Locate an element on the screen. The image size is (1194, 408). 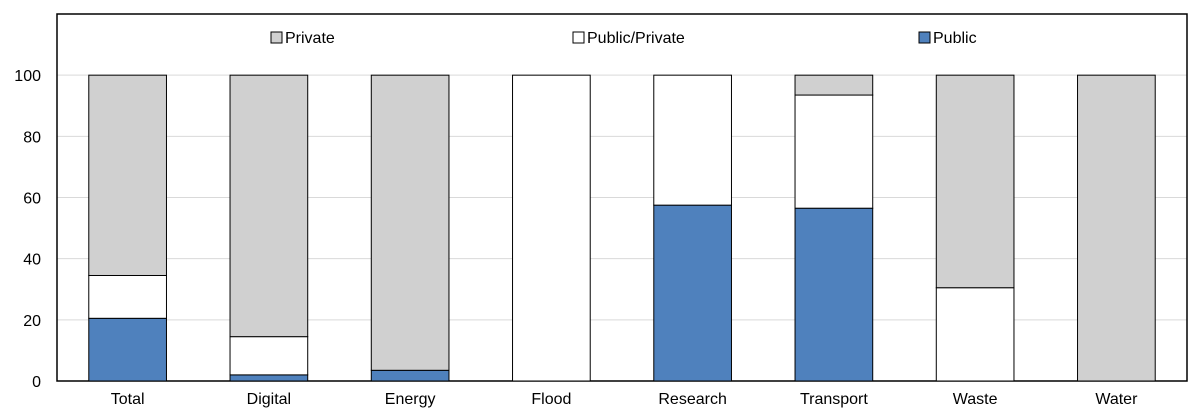
y-tick-label: 0 is located at coordinates (36, 382).